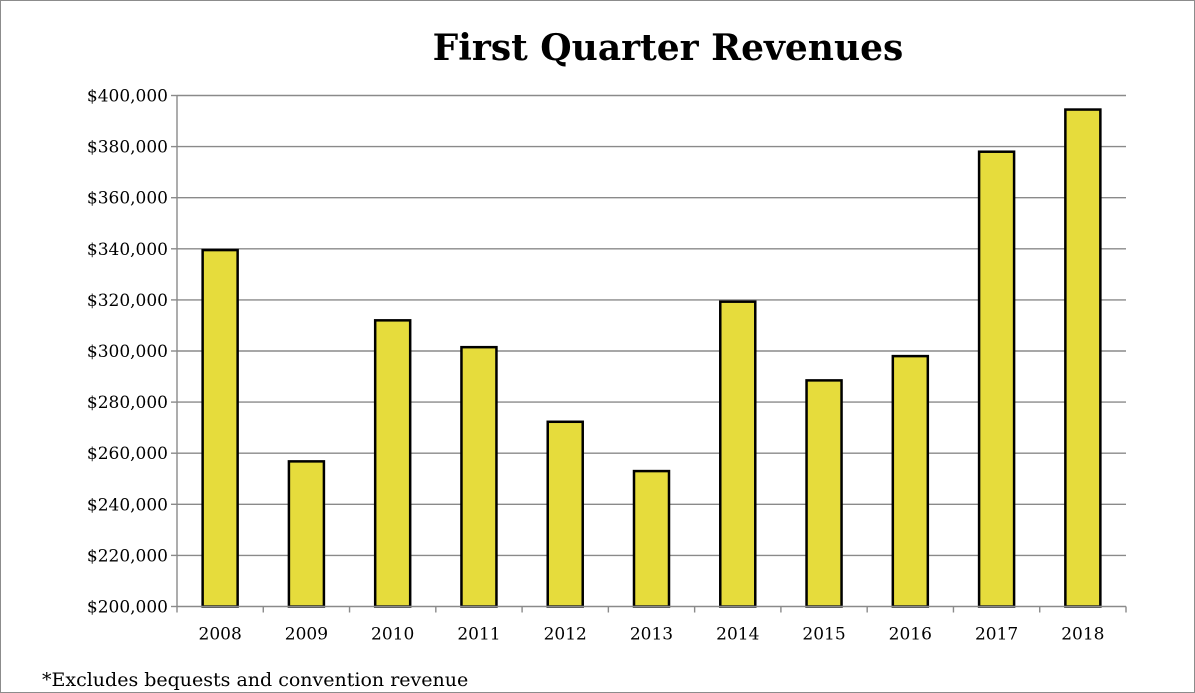 This screenshot has height=693, width=1195. Describe the element at coordinates (910, 635) in the screenshot. I see `x-tick-label: 2016` at that location.